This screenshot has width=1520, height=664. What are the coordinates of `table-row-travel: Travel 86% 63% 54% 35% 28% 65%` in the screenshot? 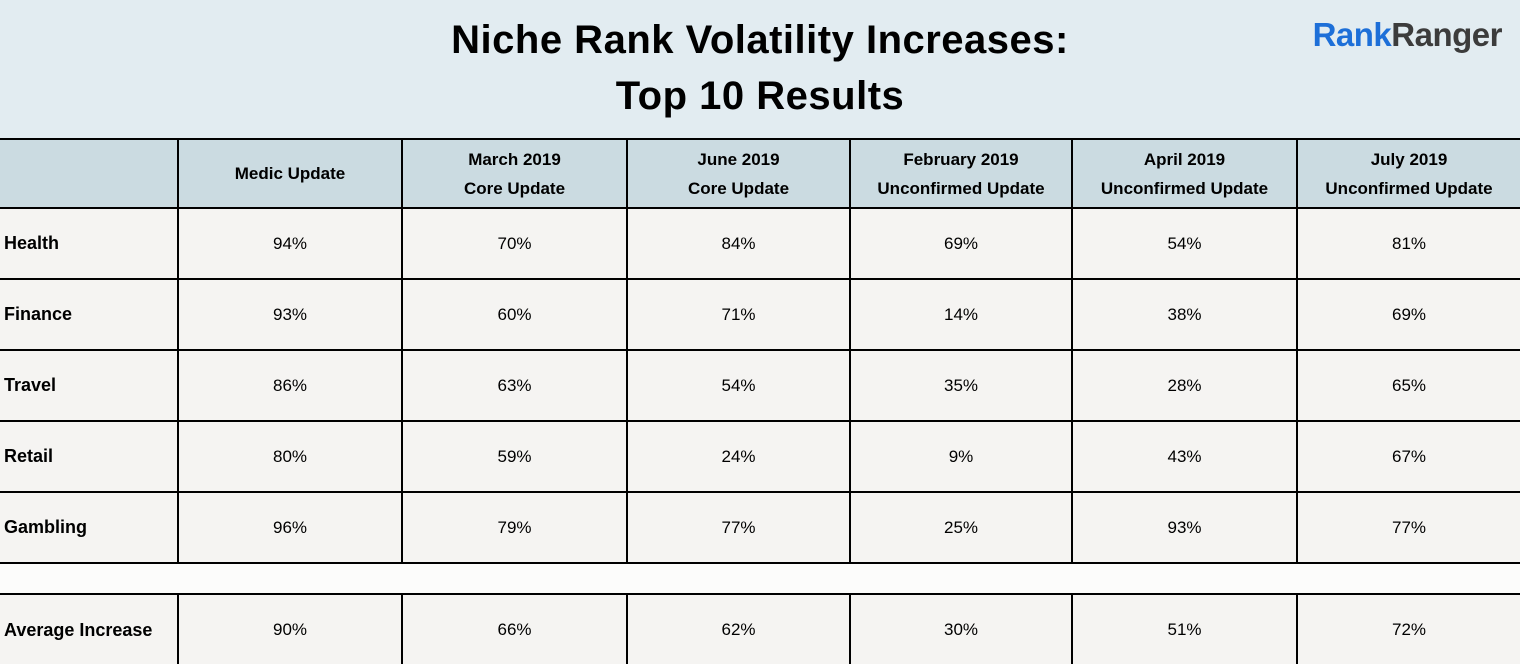 It's located at (760, 385).